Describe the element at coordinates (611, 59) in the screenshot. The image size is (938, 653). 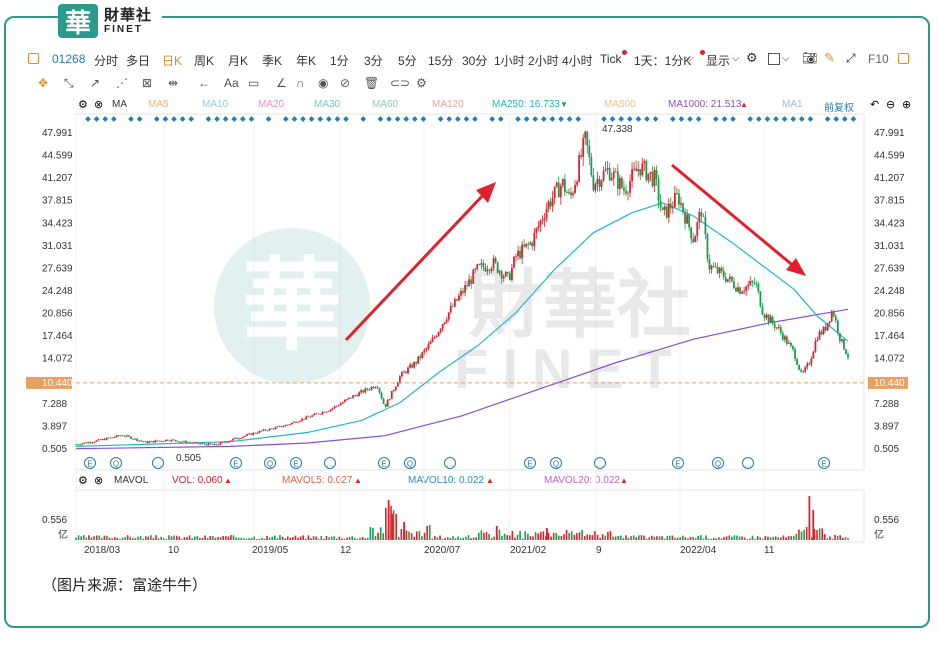
I see `period-tick: Tick` at that location.